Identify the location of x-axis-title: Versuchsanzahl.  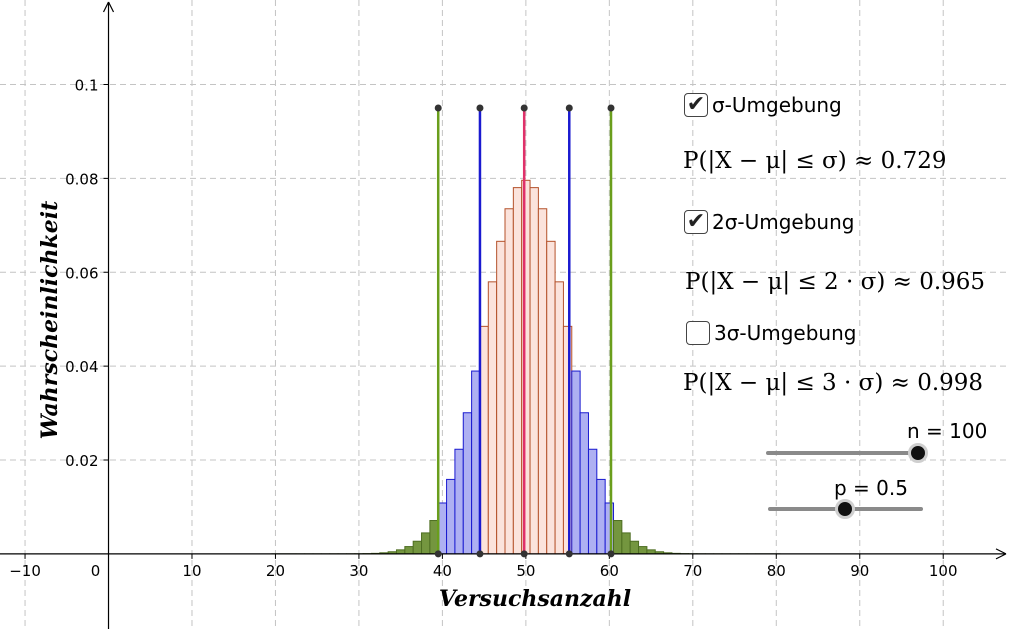
(535, 599).